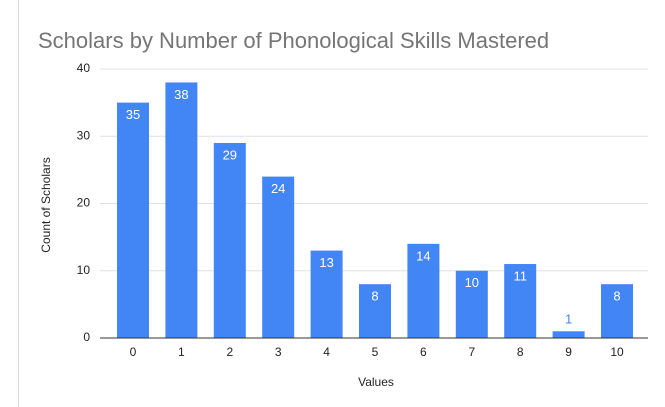 Image resolution: width=665 pixels, height=407 pixels. What do you see at coordinates (84, 135) in the screenshot?
I see `y-tick-label: 30` at bounding box center [84, 135].